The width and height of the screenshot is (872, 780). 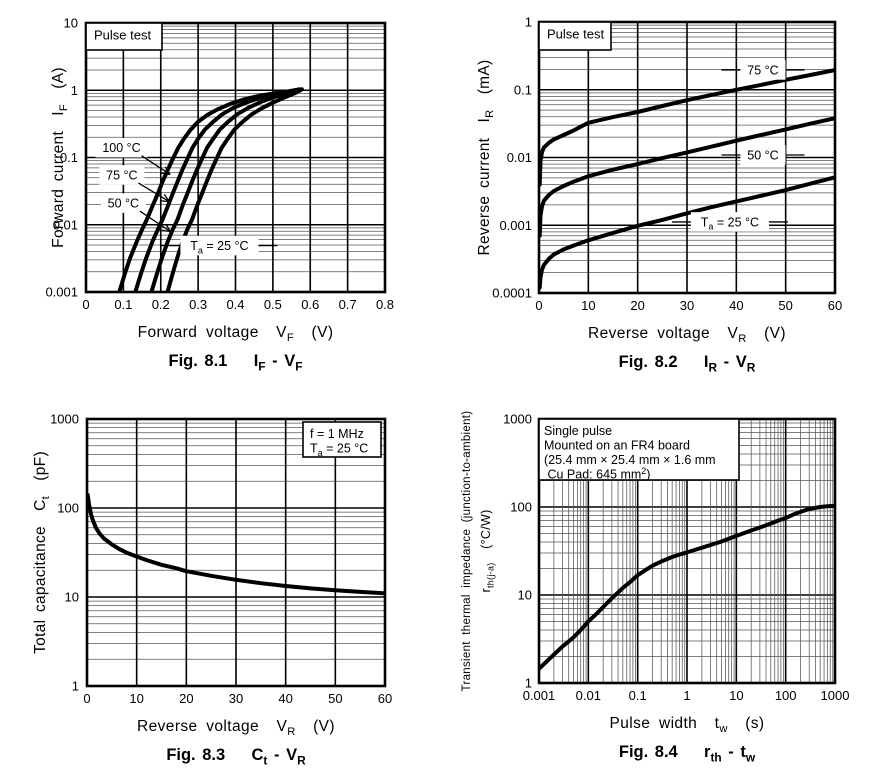 I want to click on x-axis-title: Forward voltage VF (V), so click(x=236, y=334).